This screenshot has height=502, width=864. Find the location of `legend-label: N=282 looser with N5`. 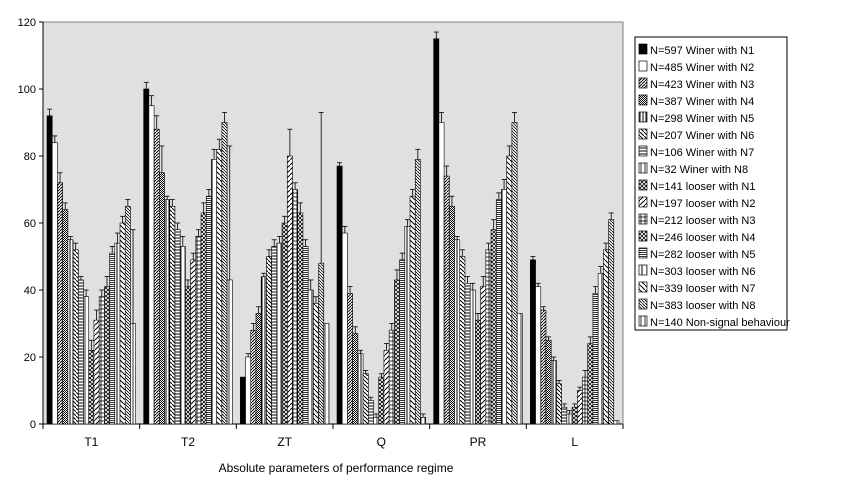

legend-label: N=282 looser with N5 is located at coordinates (702, 255).